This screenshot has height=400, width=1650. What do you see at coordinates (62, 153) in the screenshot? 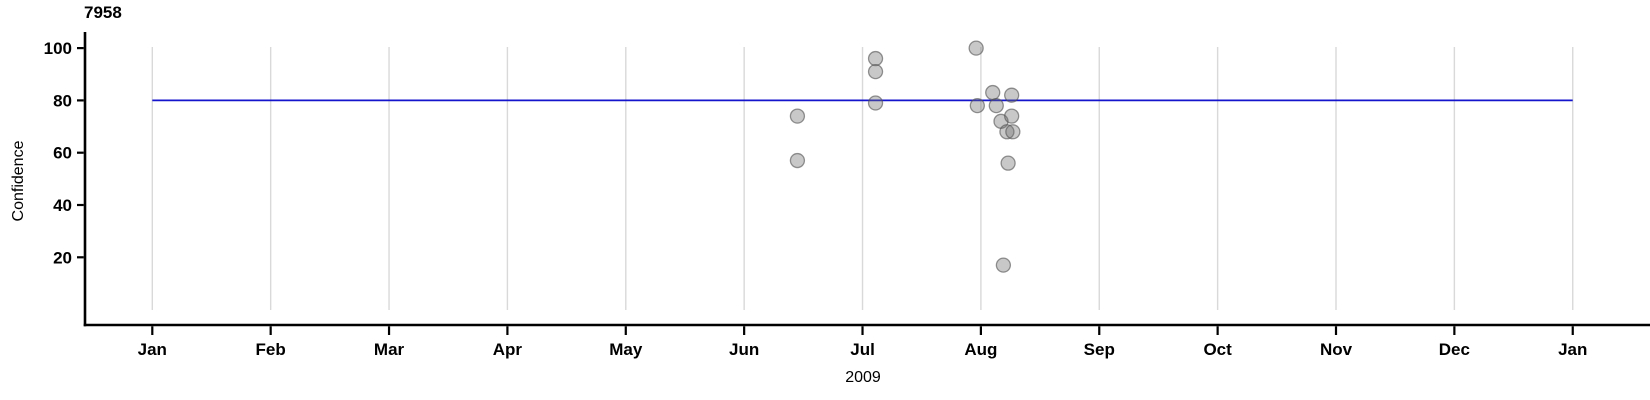
I see `y-tick-label: 60` at bounding box center [62, 153].